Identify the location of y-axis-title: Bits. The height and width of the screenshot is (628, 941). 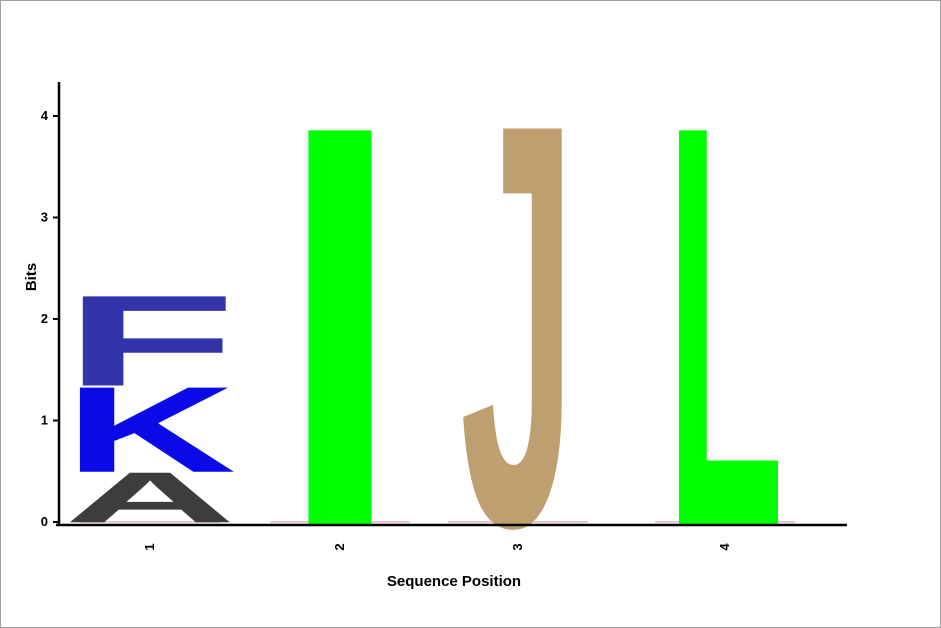
(31, 277).